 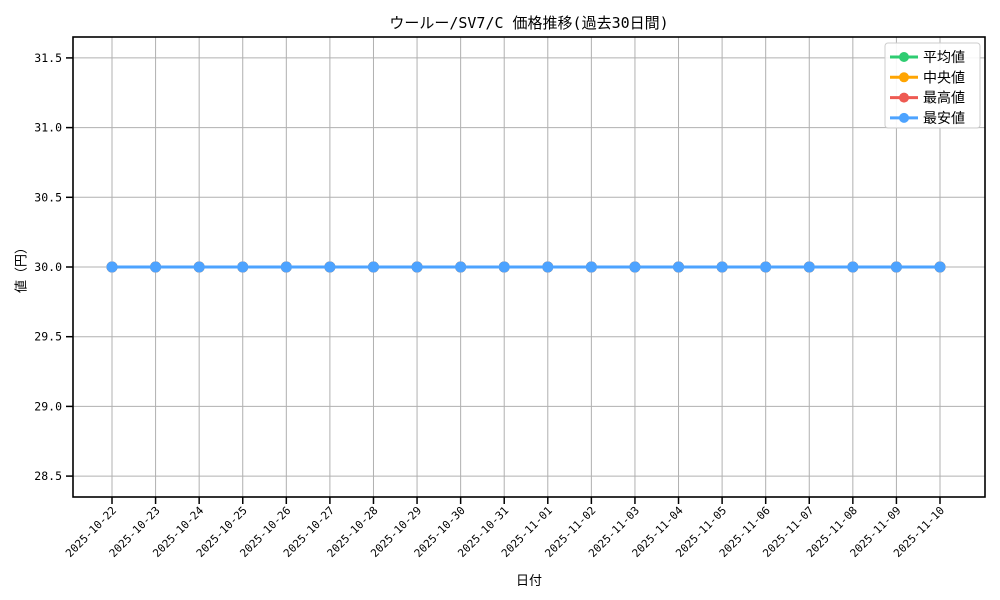 I want to click on legend-label: 最高値, so click(x=944, y=98).